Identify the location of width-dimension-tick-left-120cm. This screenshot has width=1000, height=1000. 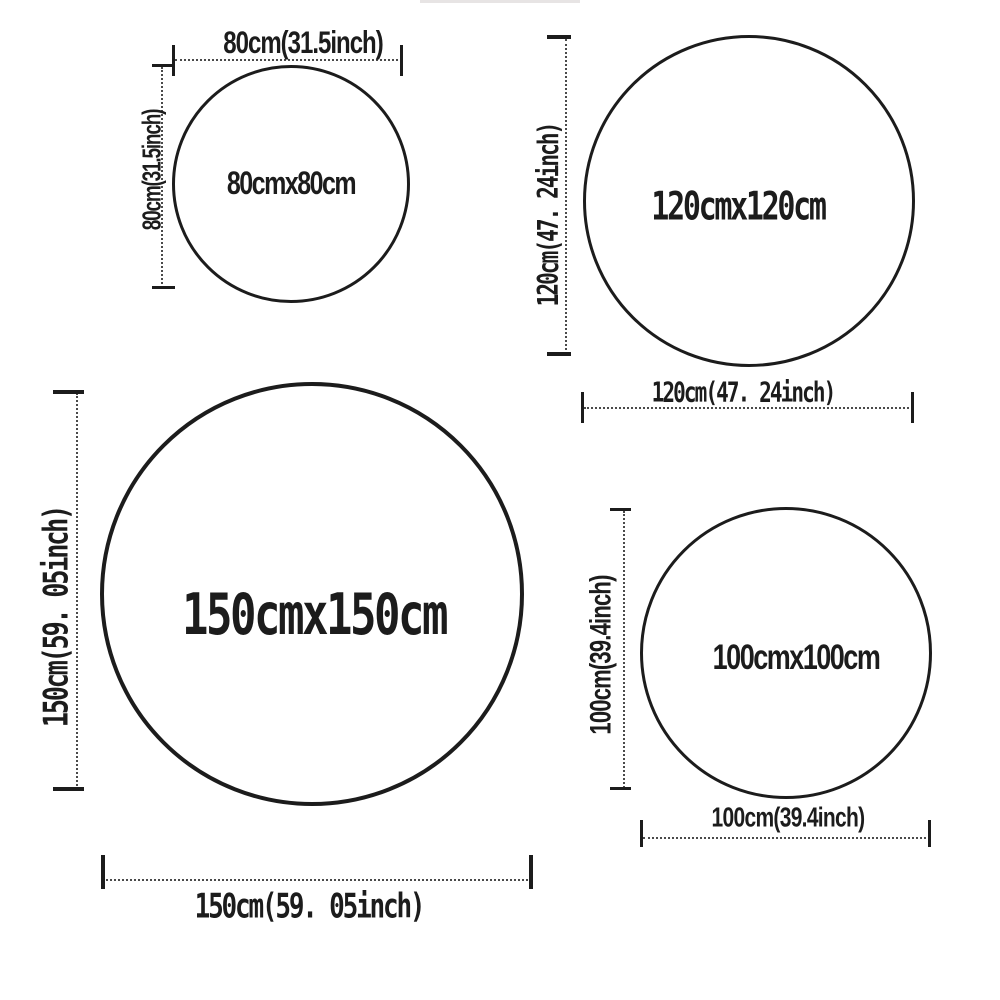
(582, 407).